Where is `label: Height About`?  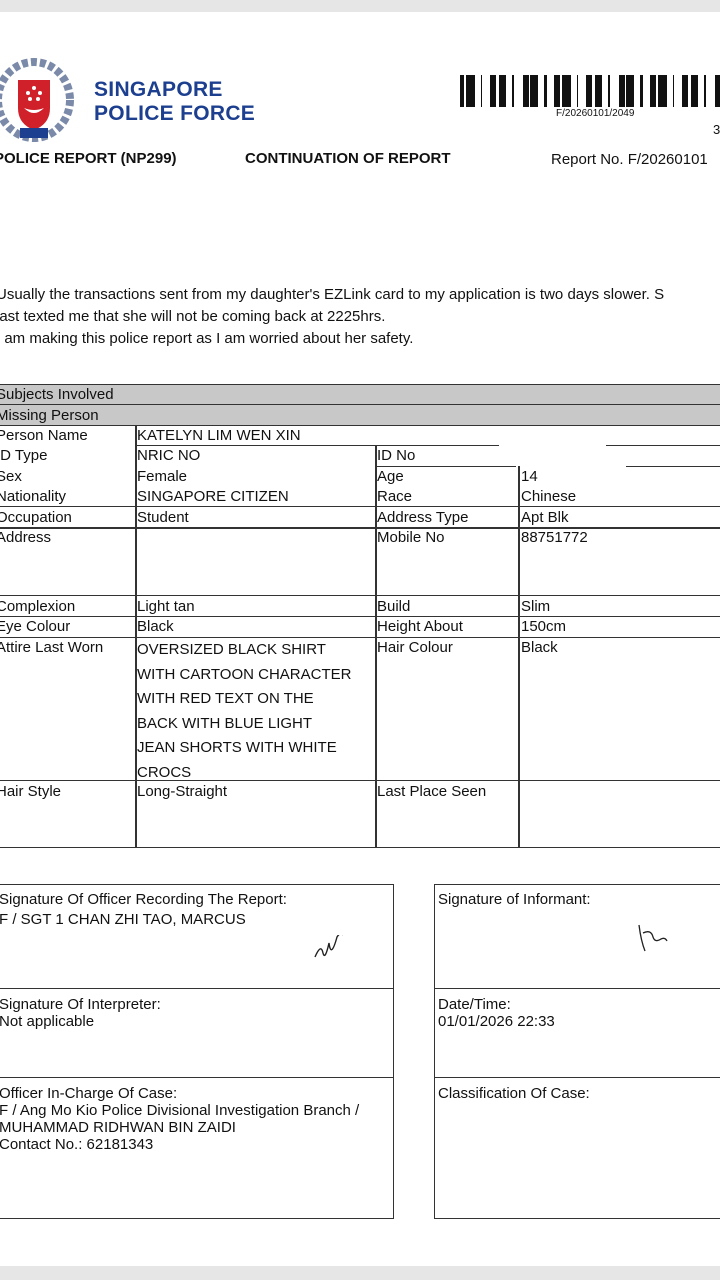
label: Height About is located at coordinates (420, 626).